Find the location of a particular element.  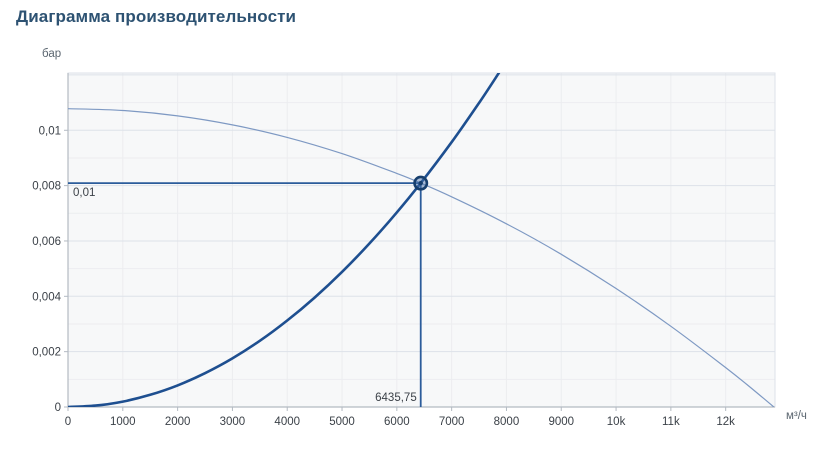

y-tick-label: 0,01 is located at coordinates (50, 131).